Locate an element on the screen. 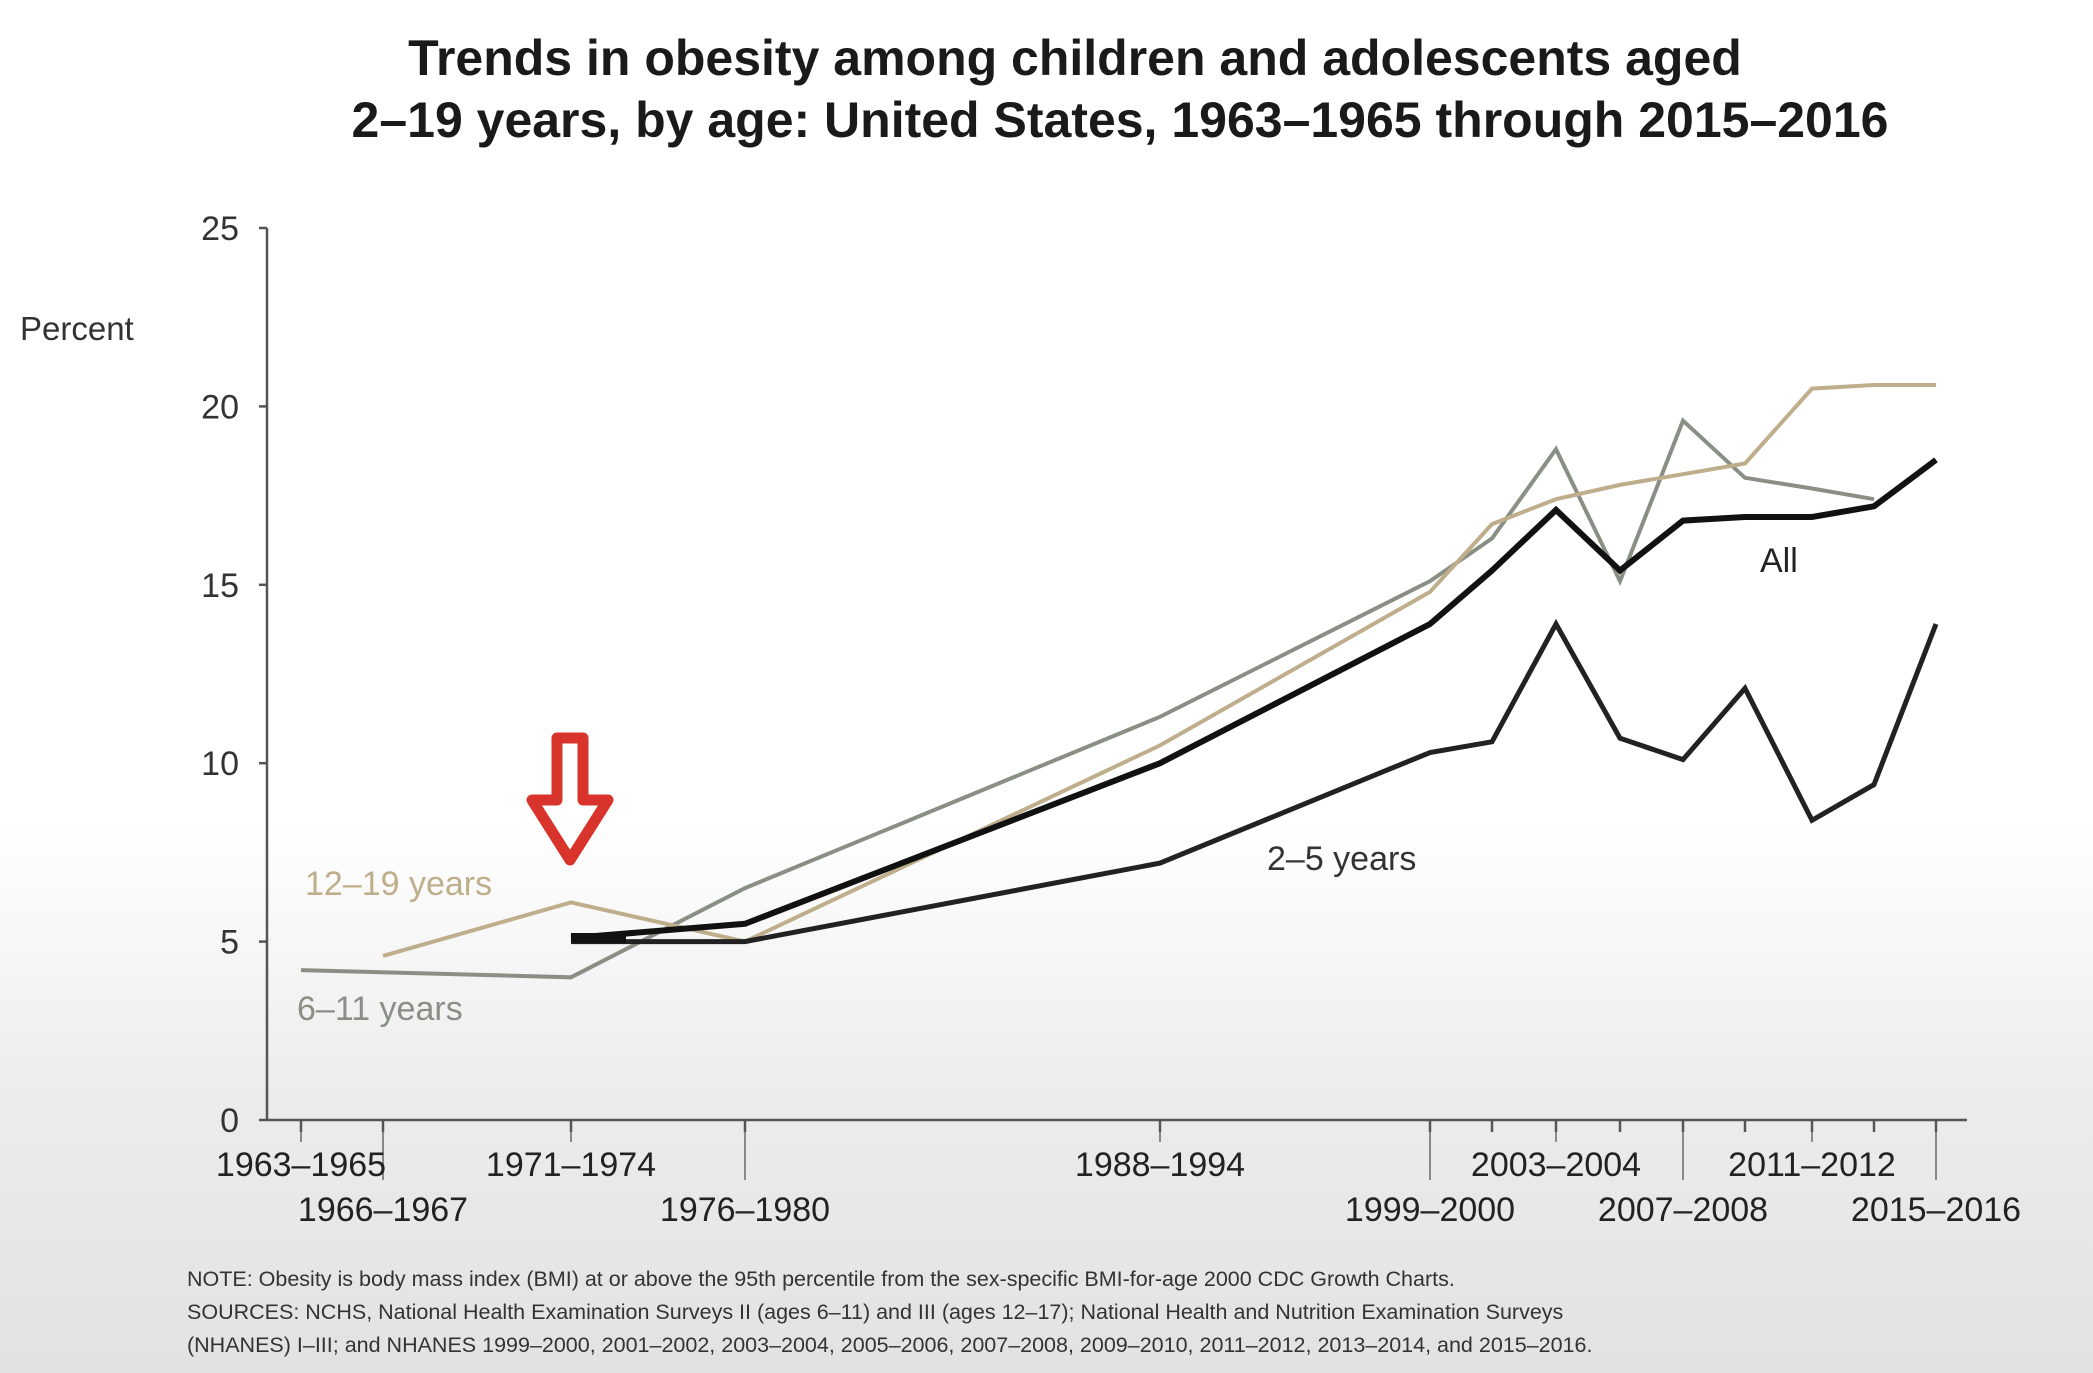  x-tick-label: 1988–1994 is located at coordinates (1160, 1165).